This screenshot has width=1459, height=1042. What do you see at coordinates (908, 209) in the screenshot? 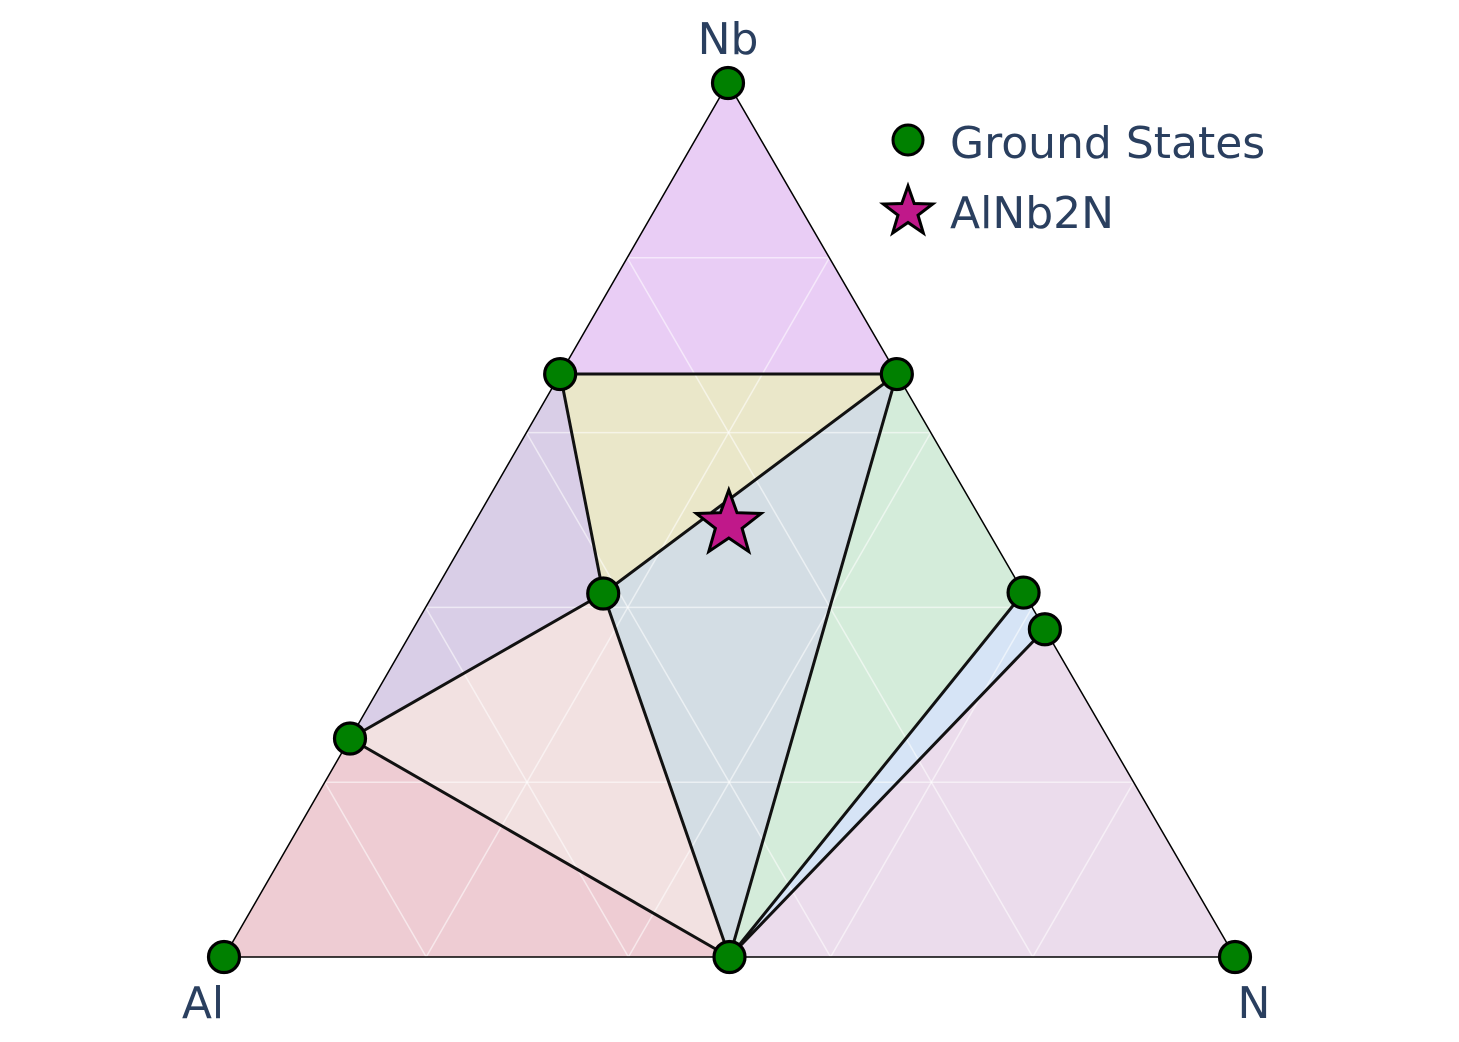
I see `legend-marker-star` at bounding box center [908, 209].